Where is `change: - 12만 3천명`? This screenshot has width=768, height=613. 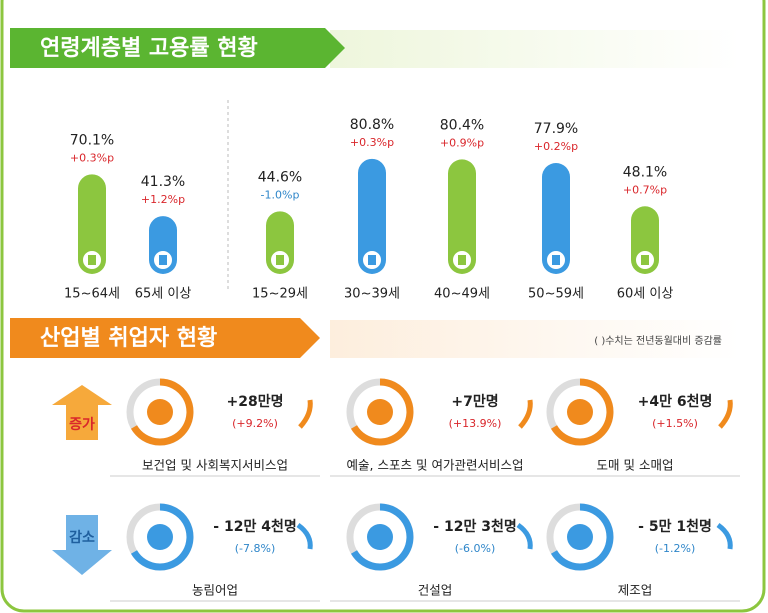 change: - 12만 3천명 is located at coordinates (474, 526).